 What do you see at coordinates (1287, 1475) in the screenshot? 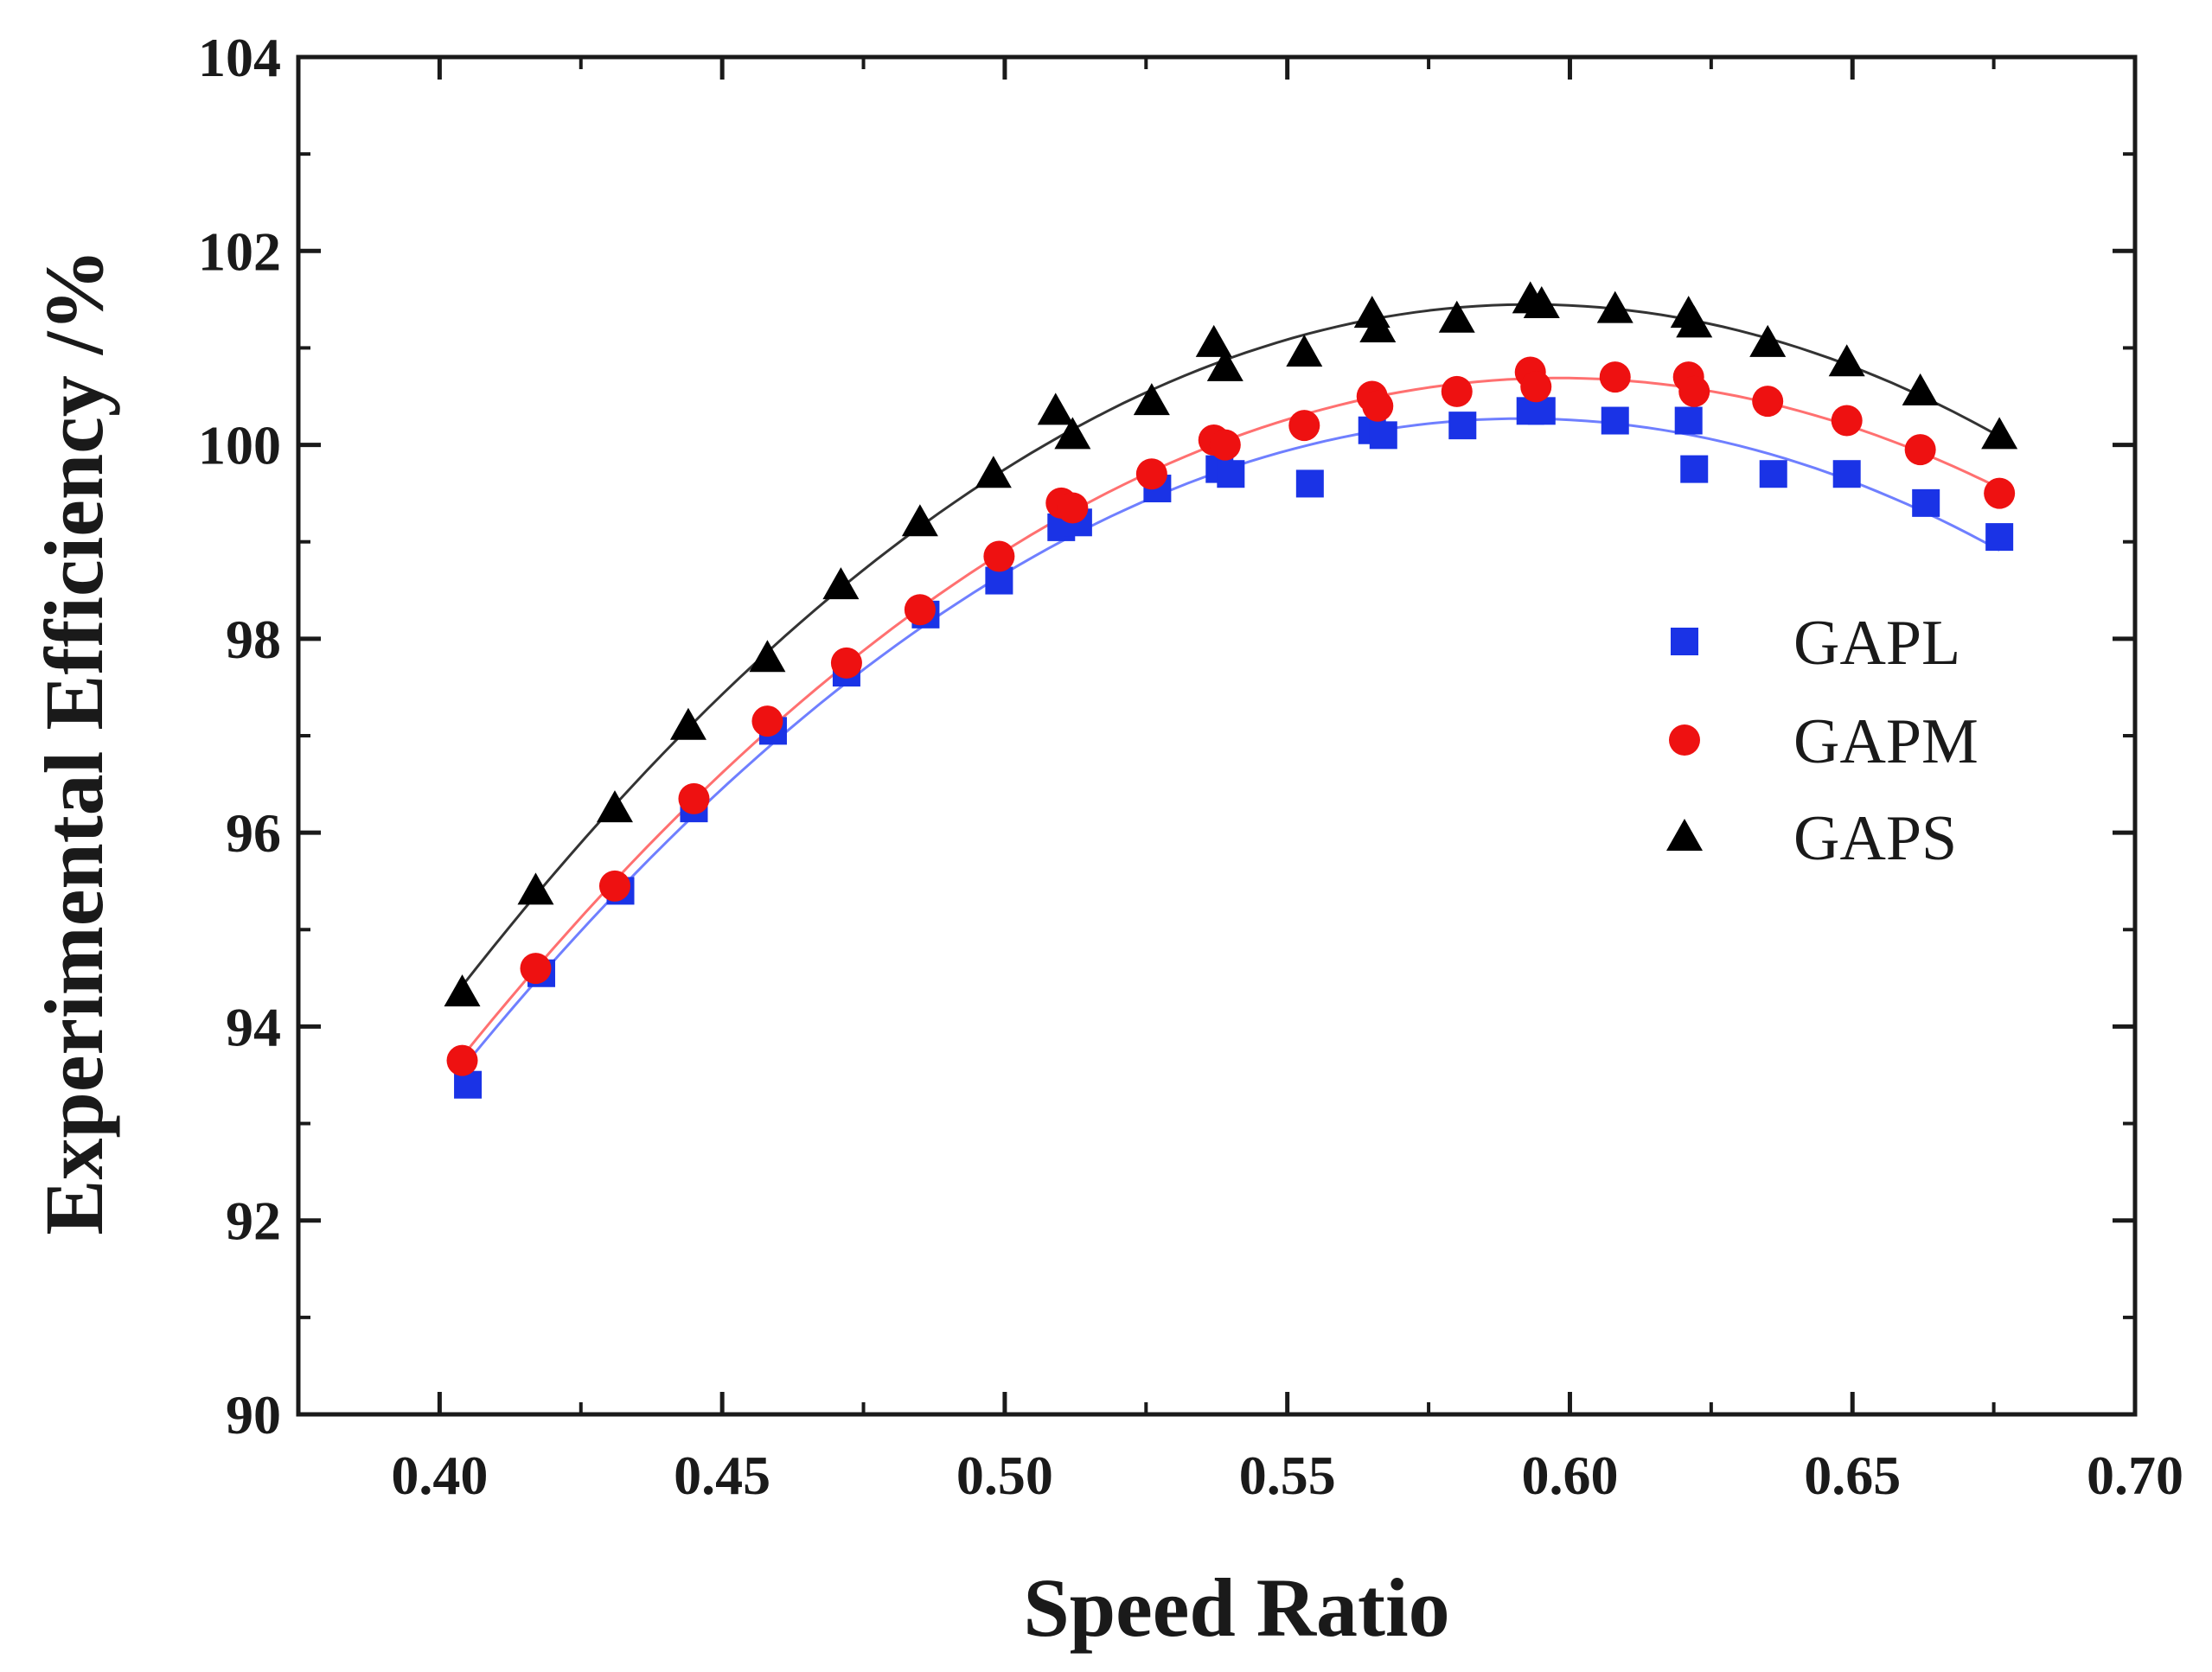
I see `x-tick-label: 0.55` at bounding box center [1287, 1475].